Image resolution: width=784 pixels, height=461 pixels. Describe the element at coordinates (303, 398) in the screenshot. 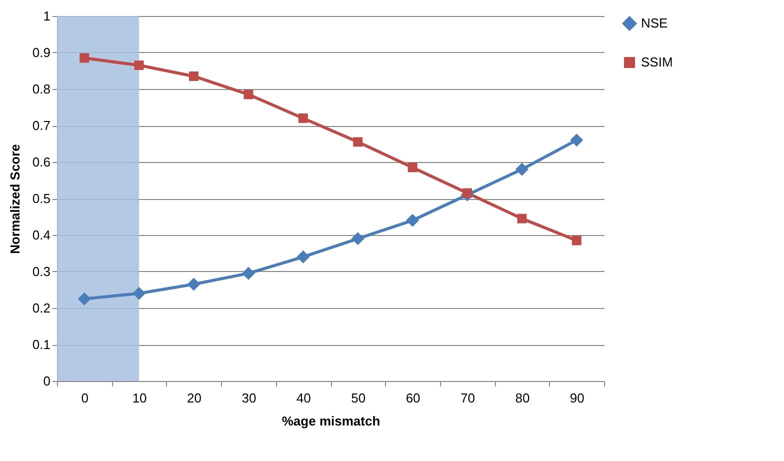

I see `x-tick-label: 40` at that location.